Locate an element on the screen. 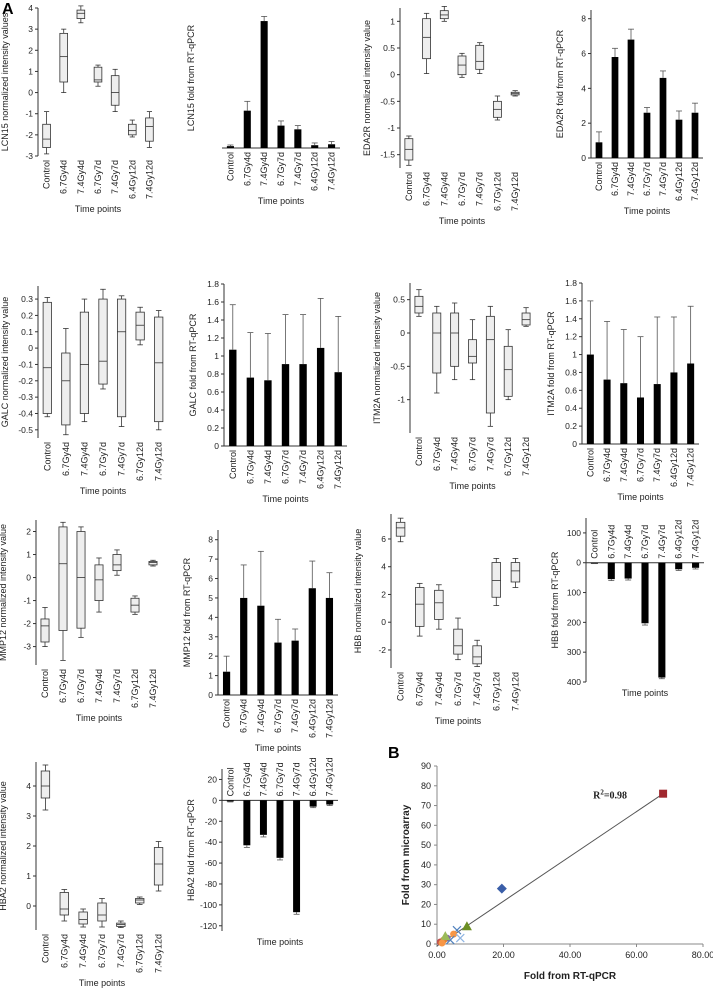 The height and width of the screenshot is (988, 713). y-tick-label: 0.2 is located at coordinates (27, 315).